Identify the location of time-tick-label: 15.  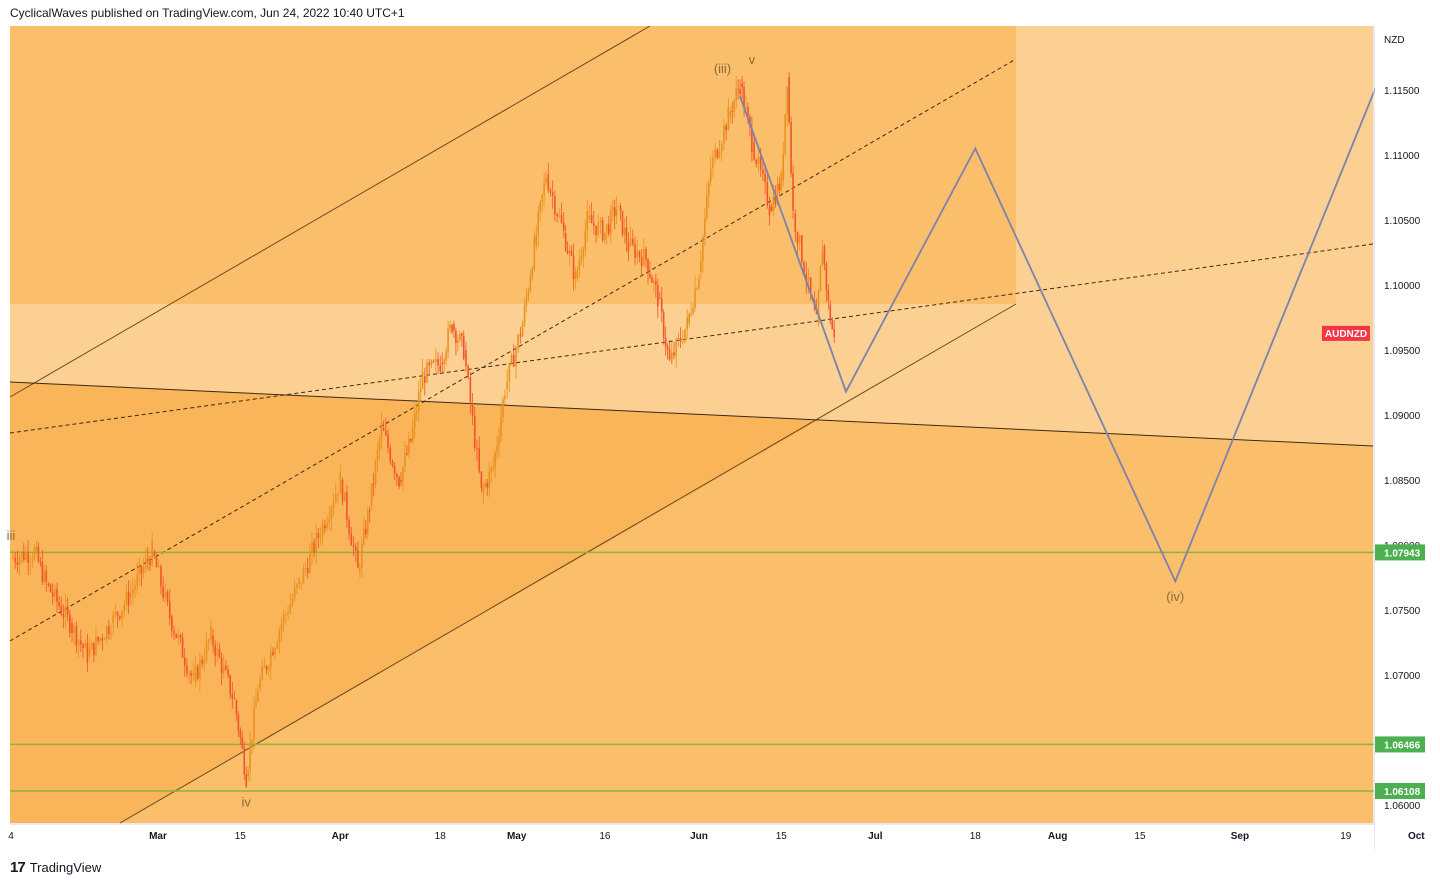
(1140, 836).